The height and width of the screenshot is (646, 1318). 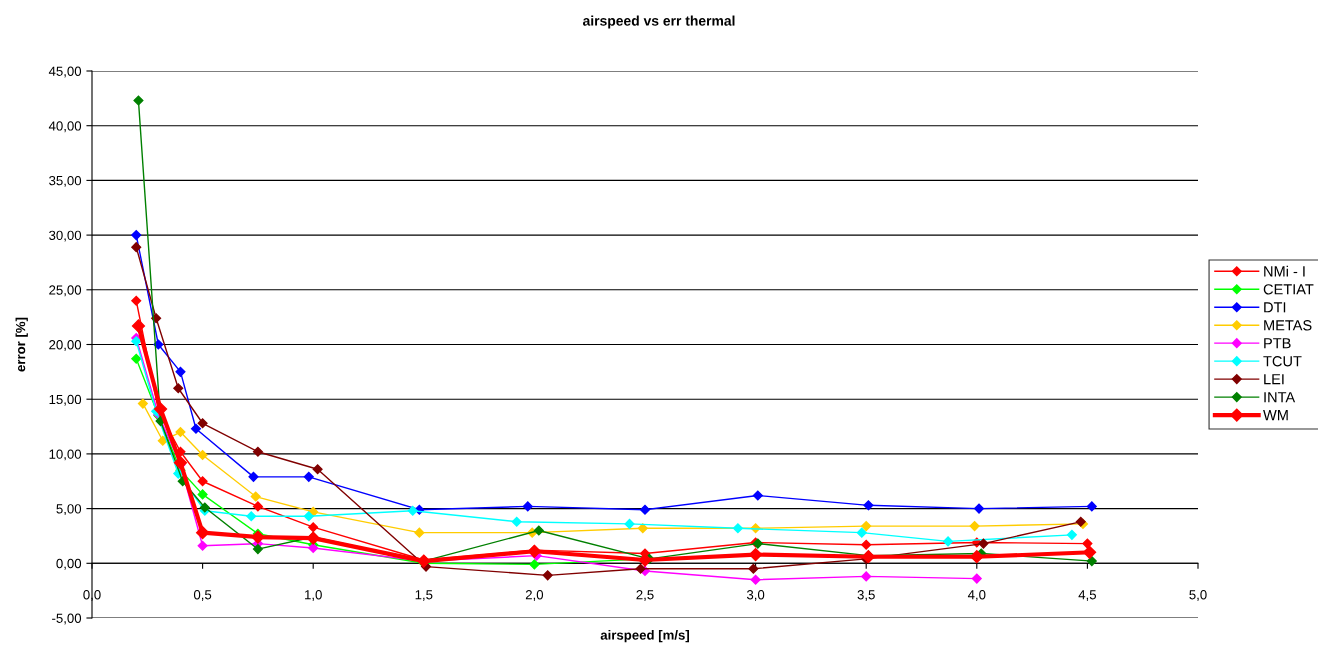 I want to click on x-tick-label: 5,0, so click(x=1198, y=595).